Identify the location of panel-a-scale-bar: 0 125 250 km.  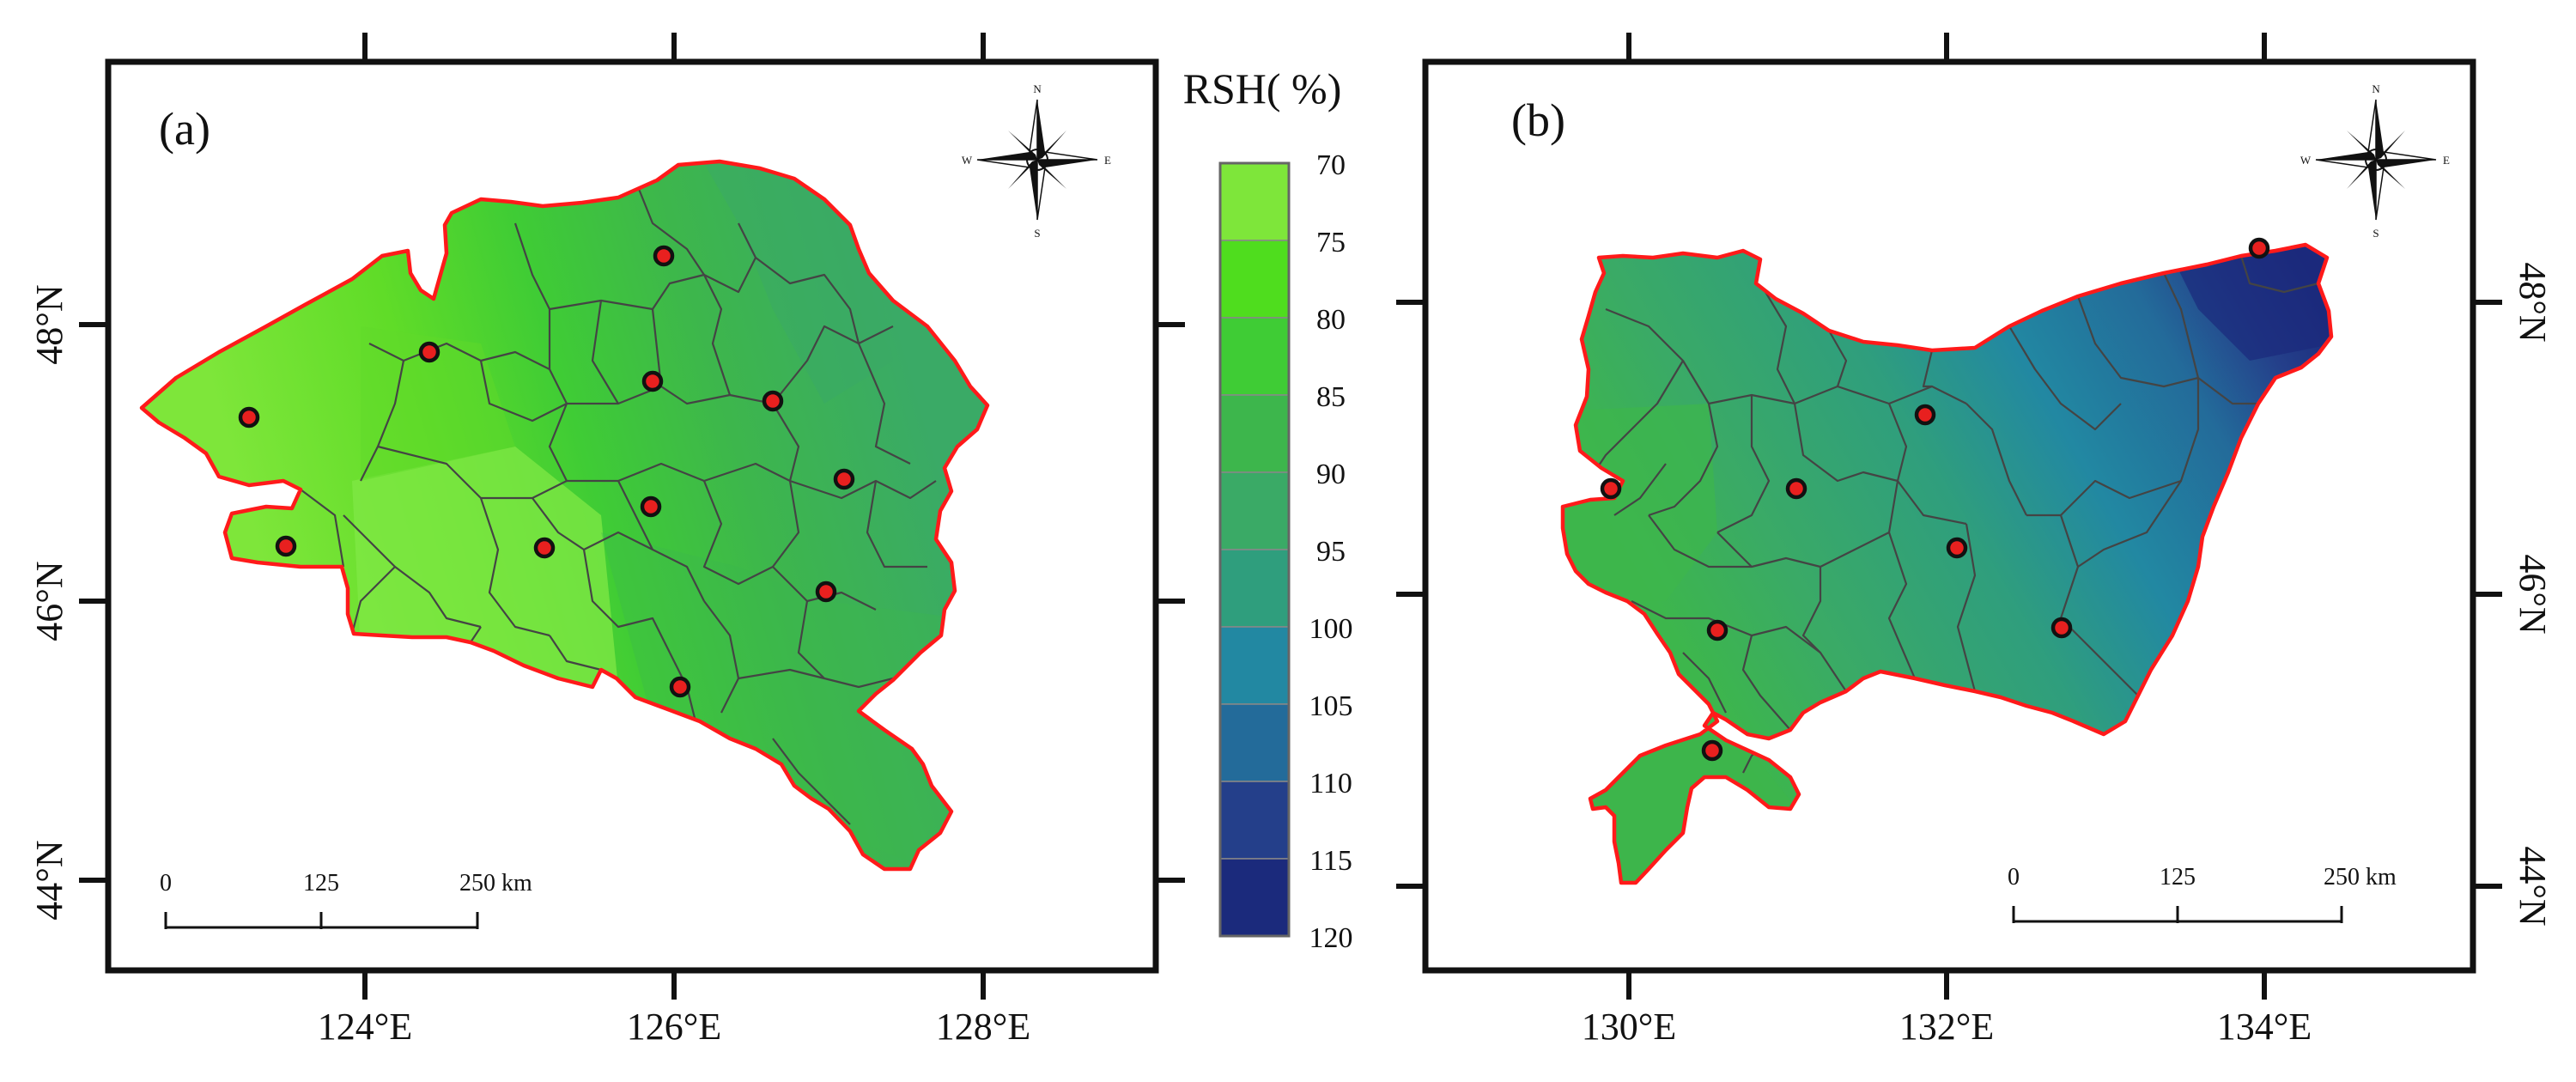
(346, 899).